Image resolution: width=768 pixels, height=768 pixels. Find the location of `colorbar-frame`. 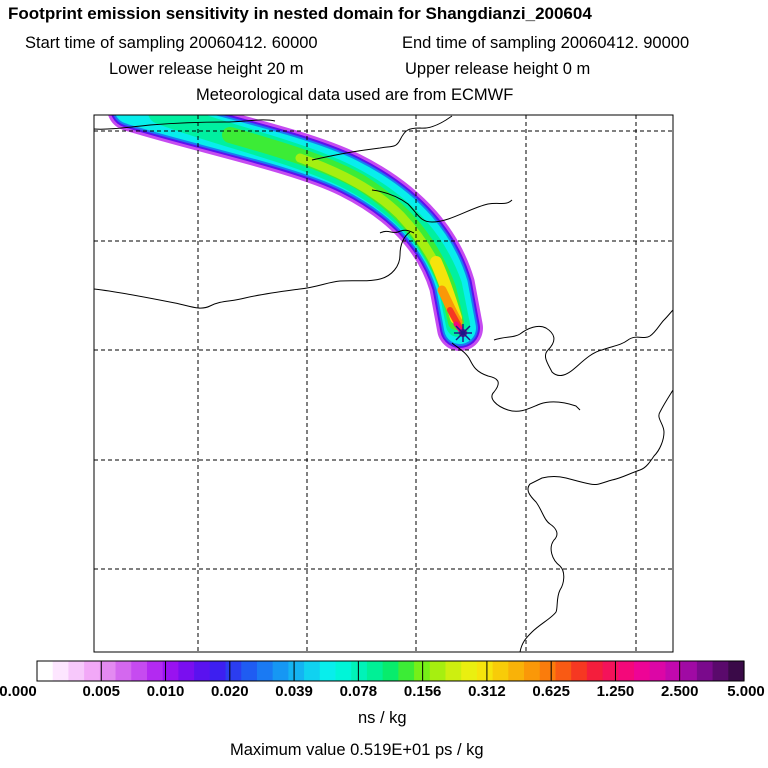

colorbar-frame is located at coordinates (390, 671).